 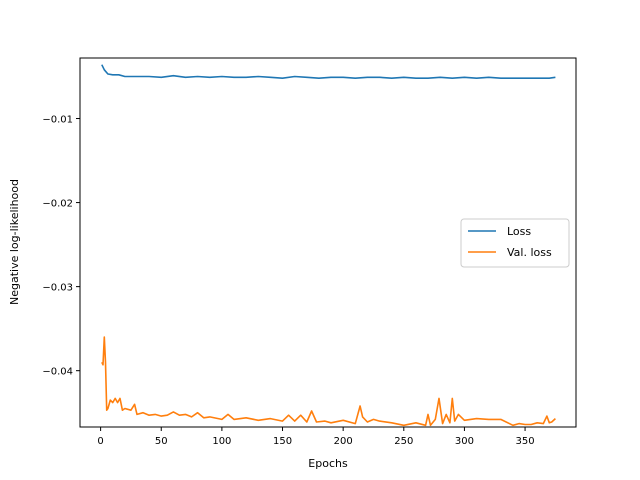 I want to click on x-tick-label: 0, so click(x=100, y=441).